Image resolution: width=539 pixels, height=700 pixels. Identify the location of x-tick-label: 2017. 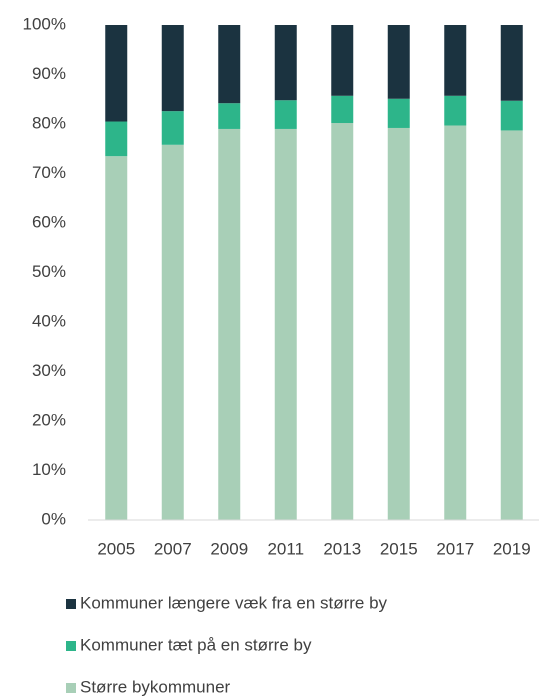
(455, 548).